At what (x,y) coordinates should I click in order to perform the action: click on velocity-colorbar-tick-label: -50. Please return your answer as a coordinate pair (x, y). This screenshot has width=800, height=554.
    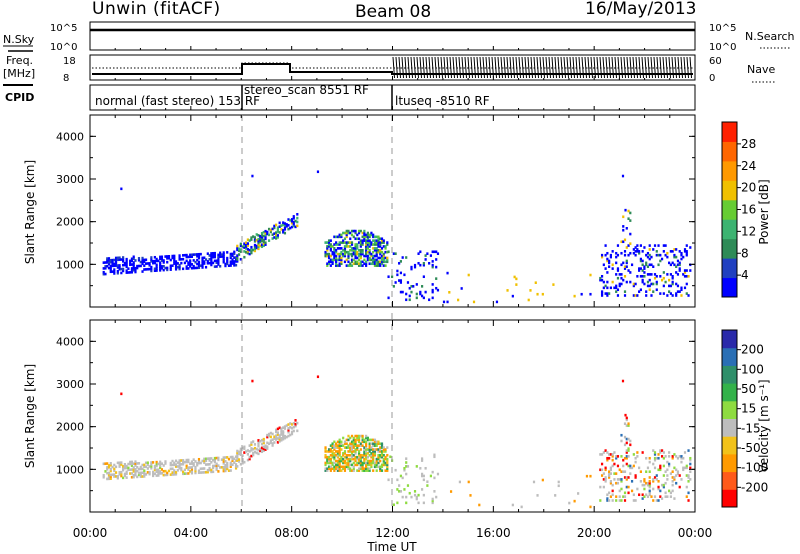
    Looking at the image, I should click on (751, 448).